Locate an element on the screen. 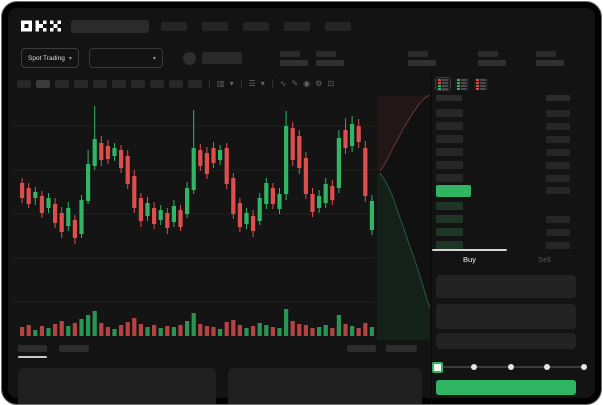 The width and height of the screenshot is (603, 405). camera-icon: ◉ is located at coordinates (307, 83).